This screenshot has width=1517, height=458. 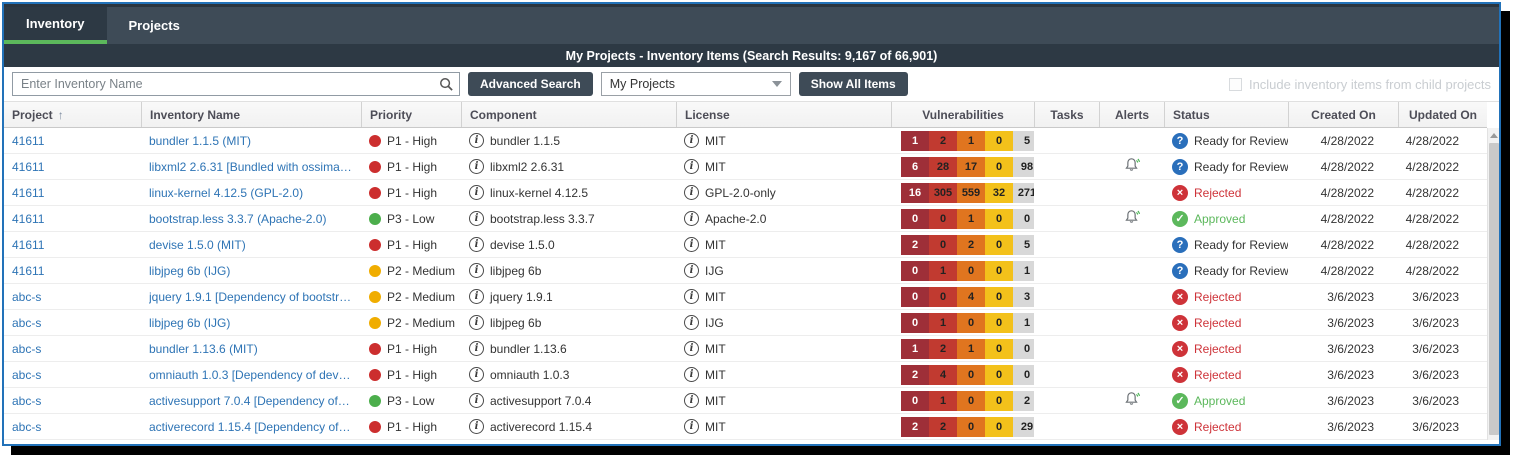 What do you see at coordinates (1066, 114) in the screenshot?
I see `column-header-tasks: Tasks` at bounding box center [1066, 114].